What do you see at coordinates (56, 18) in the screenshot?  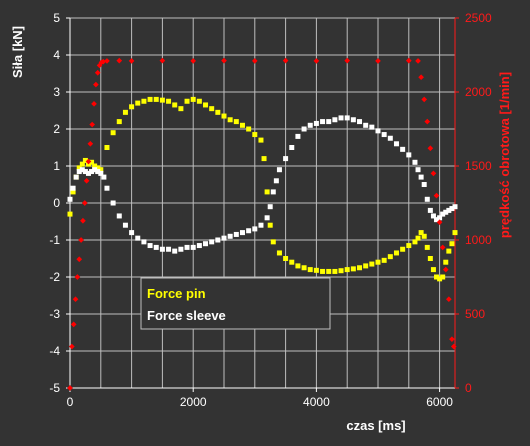 I see `y-tick-label: 5` at bounding box center [56, 18].